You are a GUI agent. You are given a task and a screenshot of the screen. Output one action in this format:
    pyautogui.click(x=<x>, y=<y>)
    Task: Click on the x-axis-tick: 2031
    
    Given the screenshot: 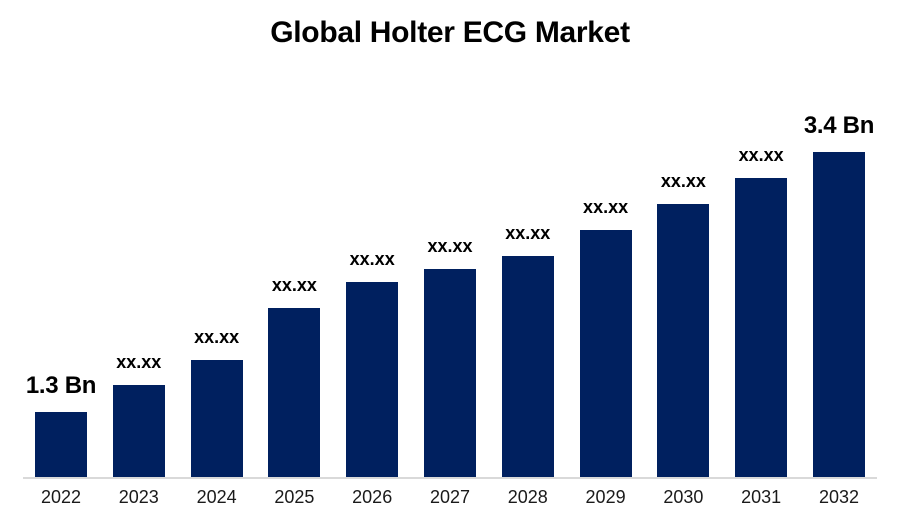 What is the action you would take?
    pyautogui.click(x=761, y=497)
    